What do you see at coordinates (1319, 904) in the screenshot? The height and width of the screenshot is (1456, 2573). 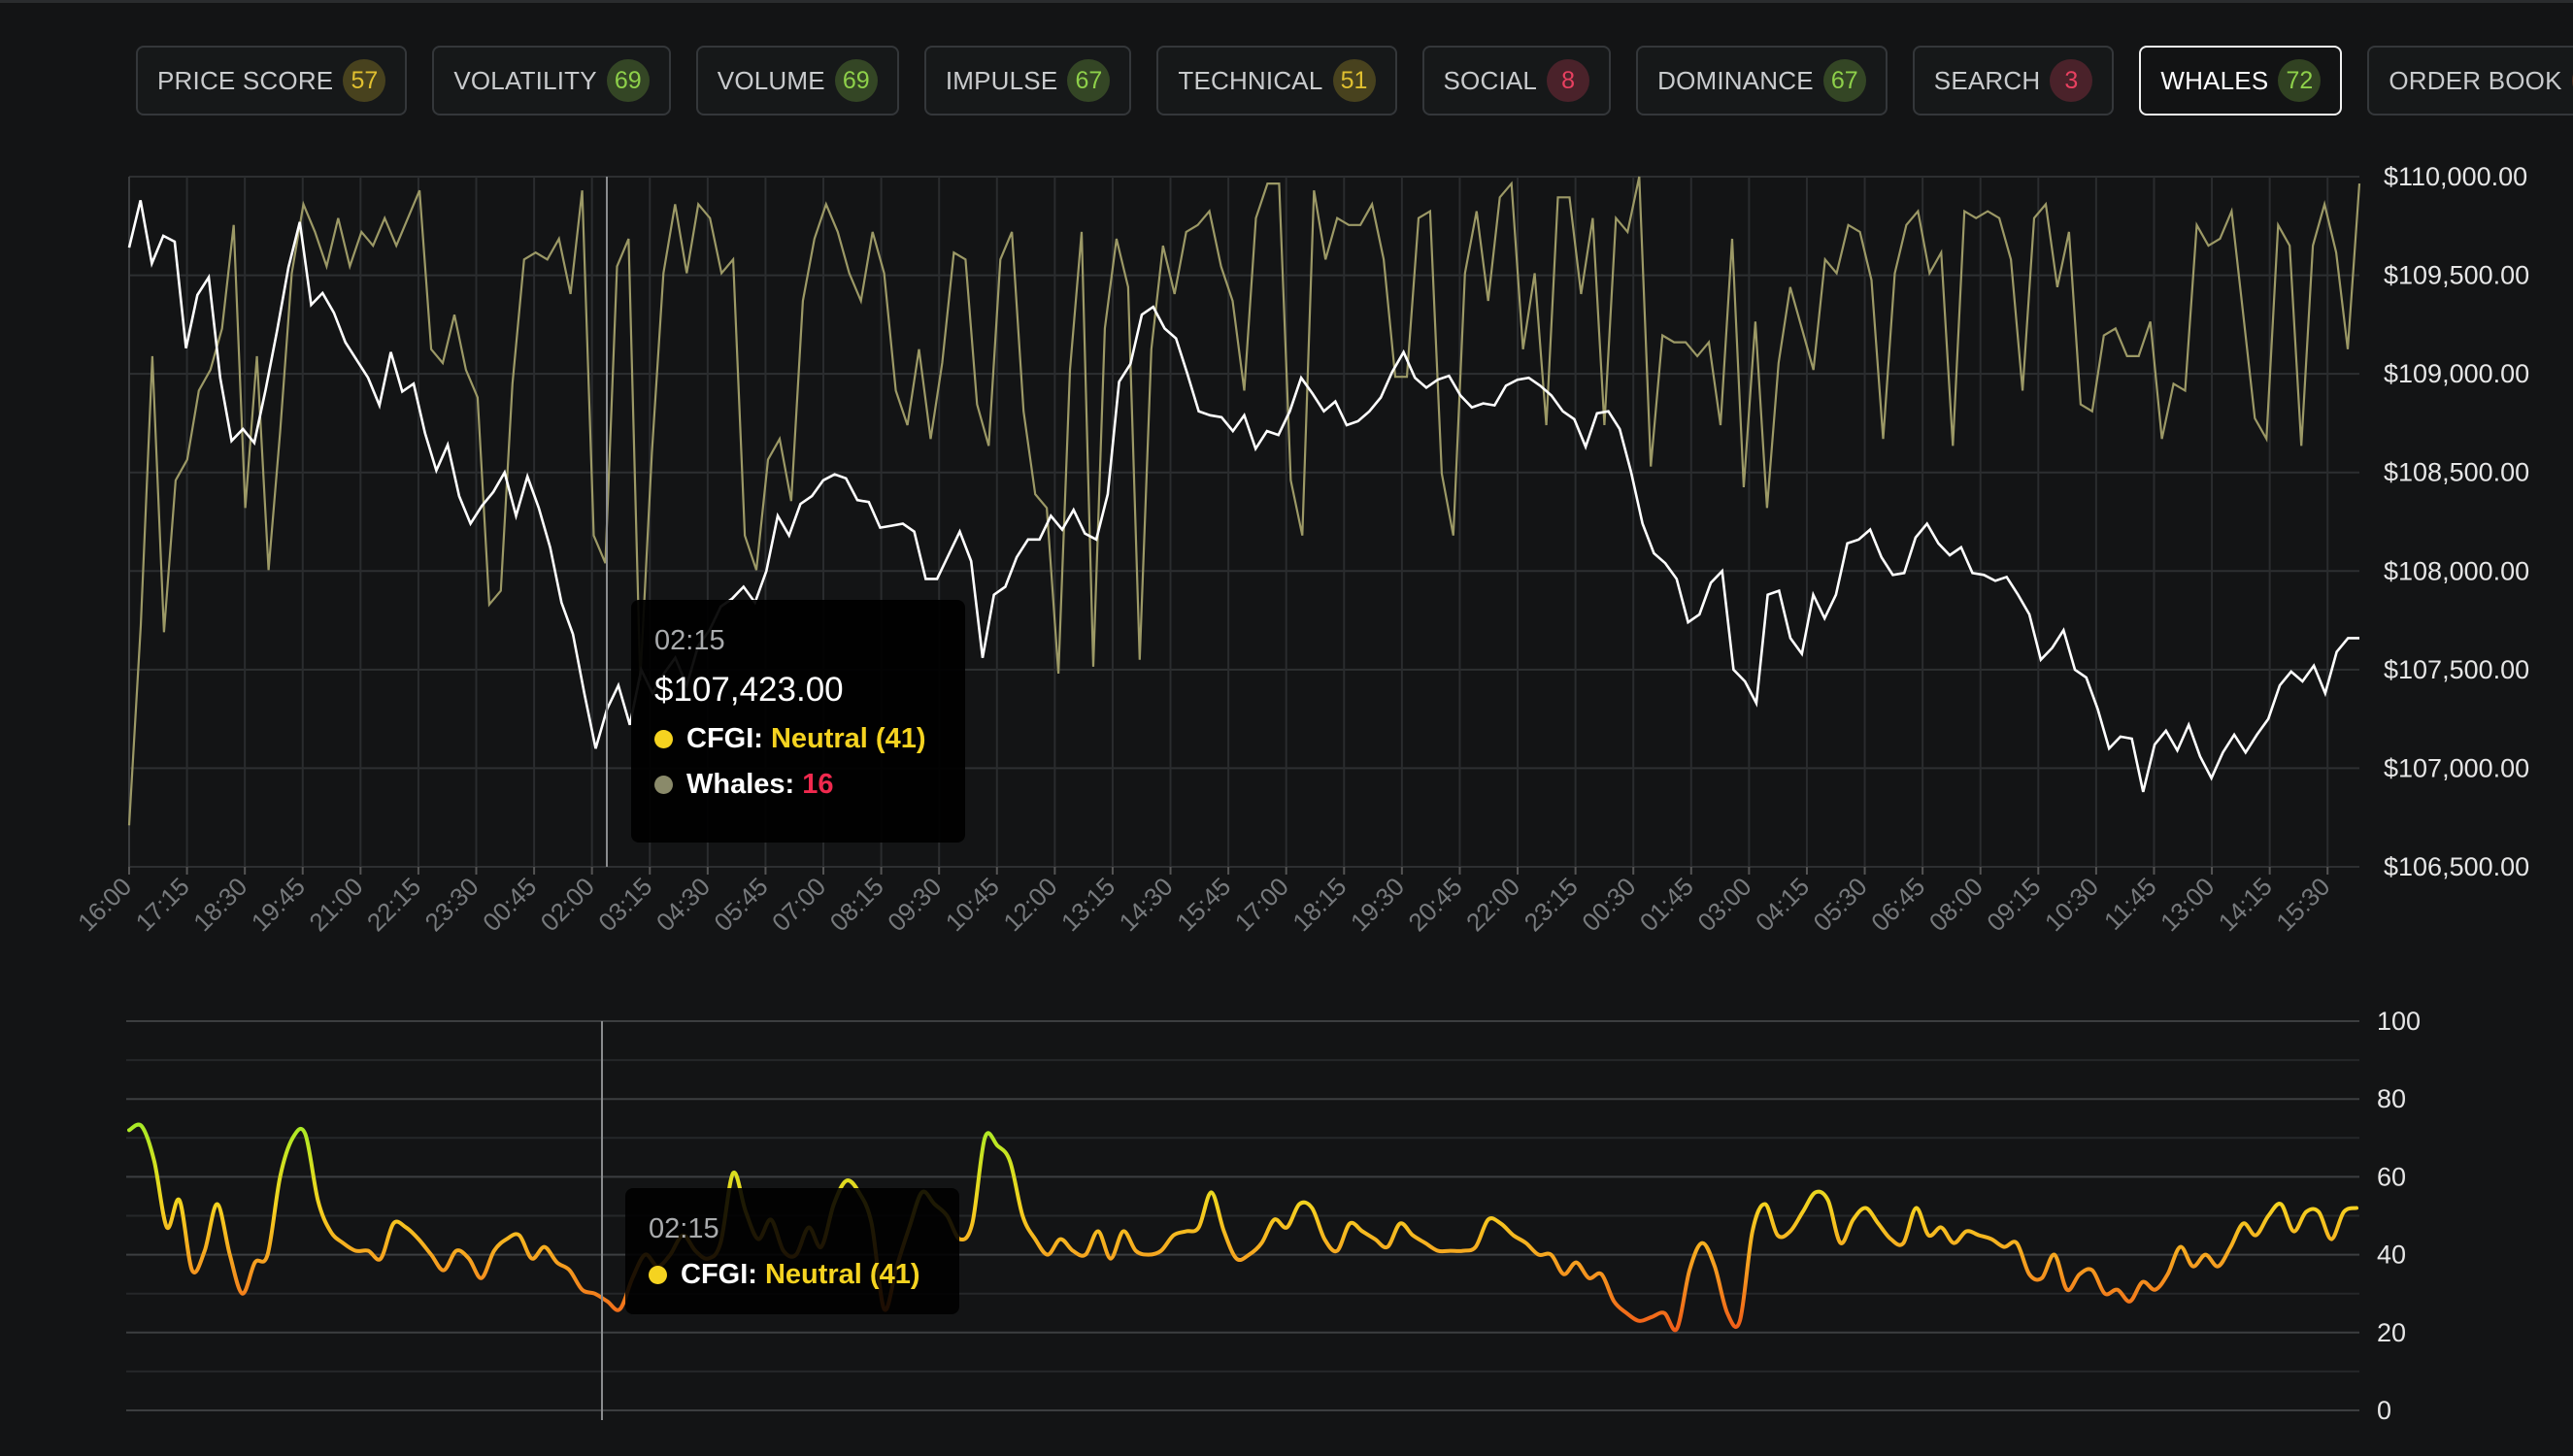 I see `x-tick-label: 18:15` at bounding box center [1319, 904].